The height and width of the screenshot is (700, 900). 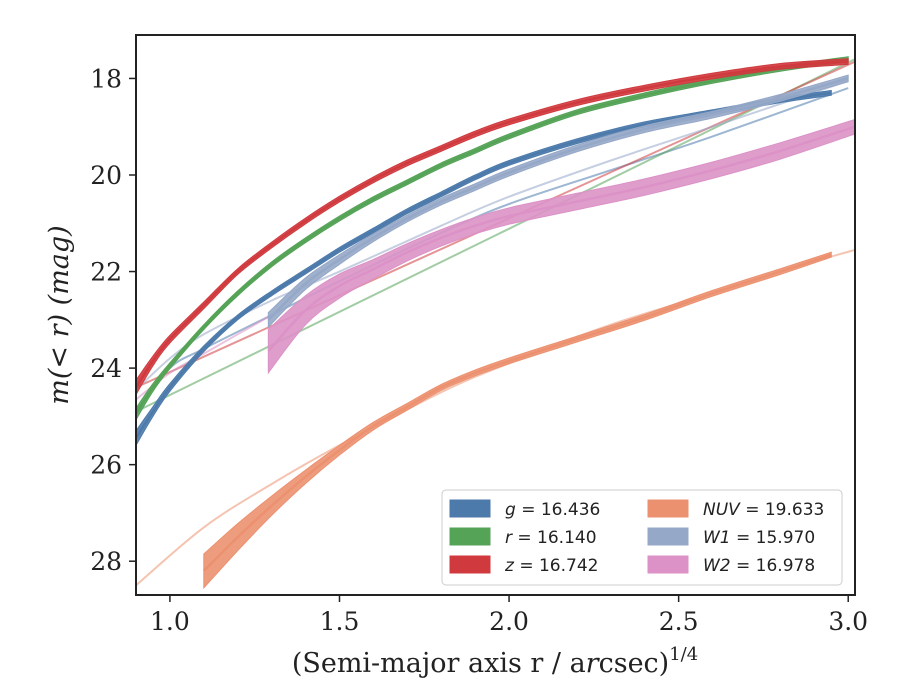 What do you see at coordinates (551, 538) in the screenshot?
I see `legend-label-r: r = 16.140` at bounding box center [551, 538].